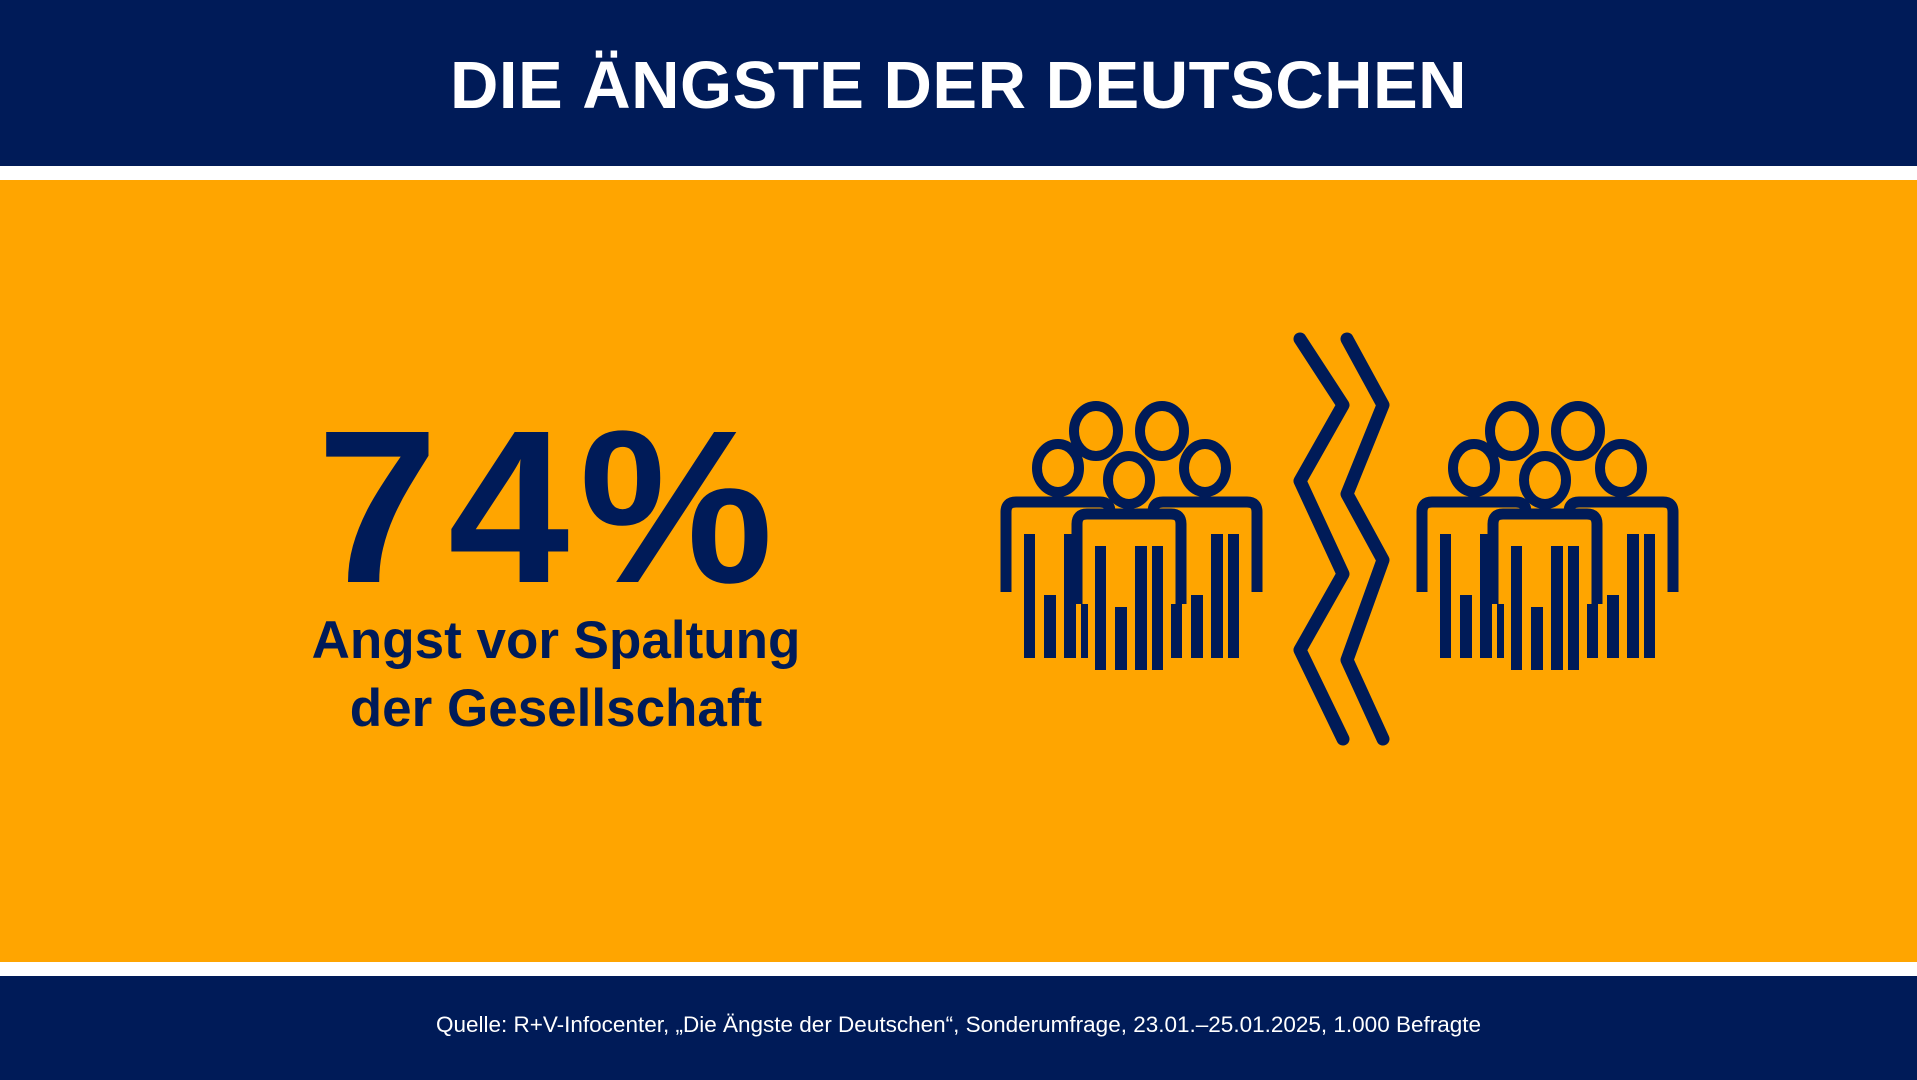 This screenshot has width=1917, height=1080. What do you see at coordinates (958, 85) in the screenshot?
I see `page-title: DIE ÄNGSTE DER DEUTSCHEN` at bounding box center [958, 85].